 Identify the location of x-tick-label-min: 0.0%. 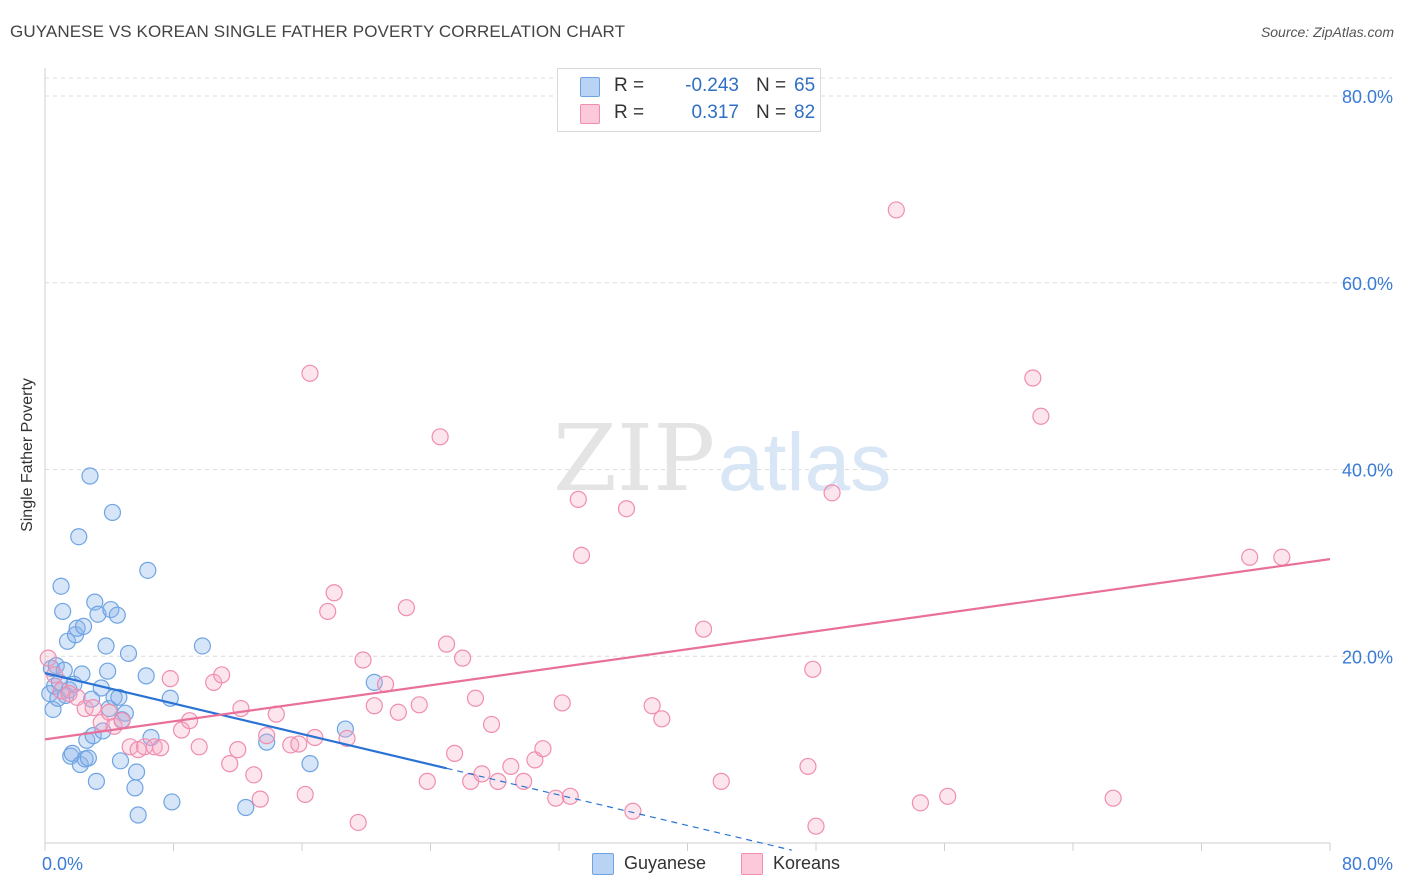
(62, 864).